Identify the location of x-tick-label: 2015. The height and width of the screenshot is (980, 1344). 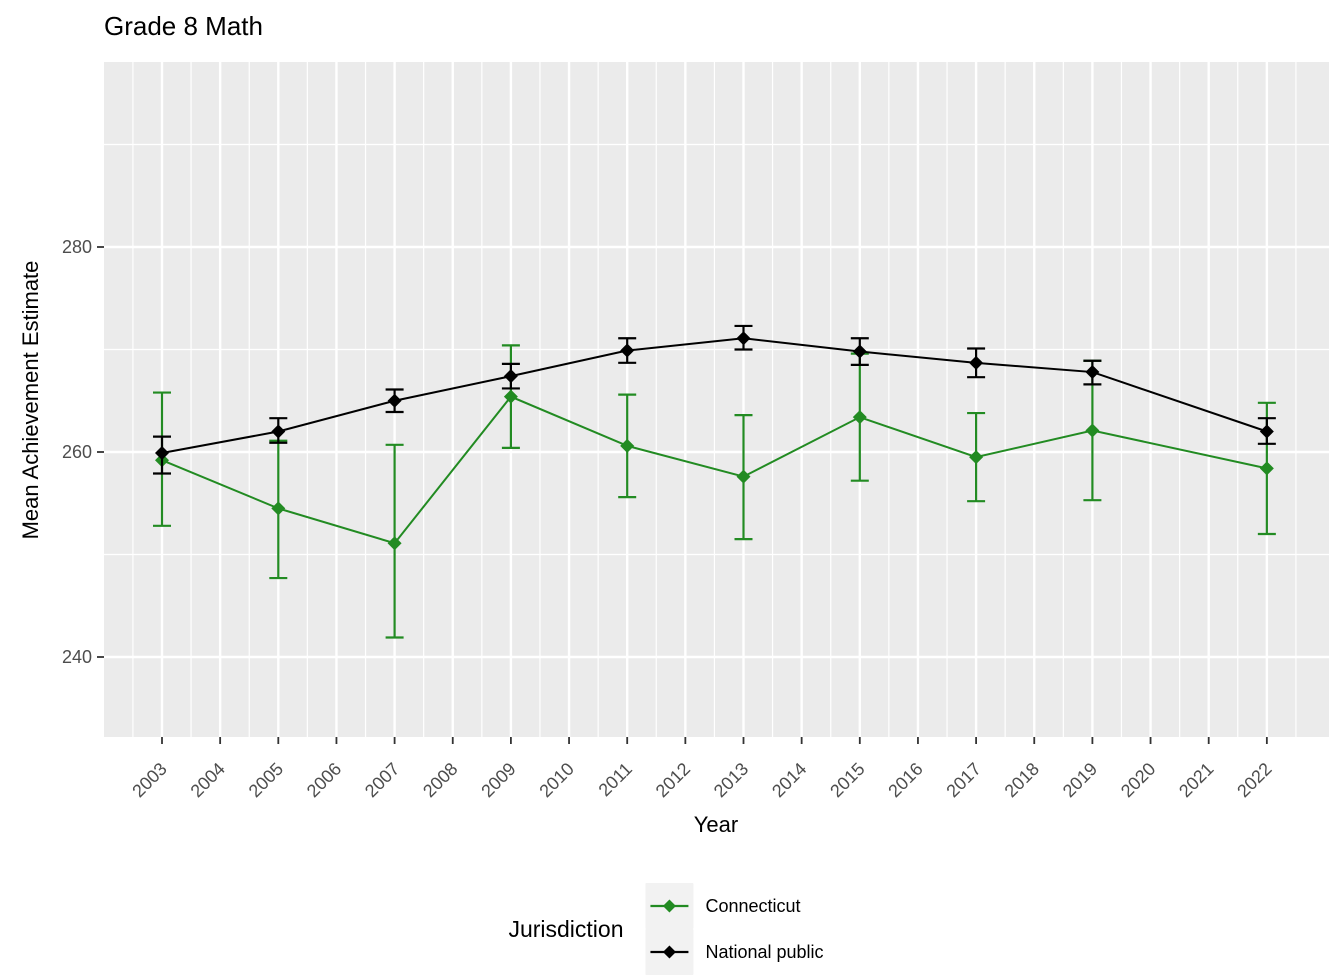
(847, 780).